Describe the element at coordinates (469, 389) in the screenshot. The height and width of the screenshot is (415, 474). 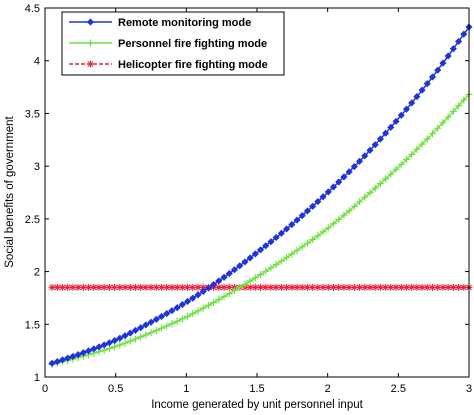
I see `x-tick-label: 3` at that location.